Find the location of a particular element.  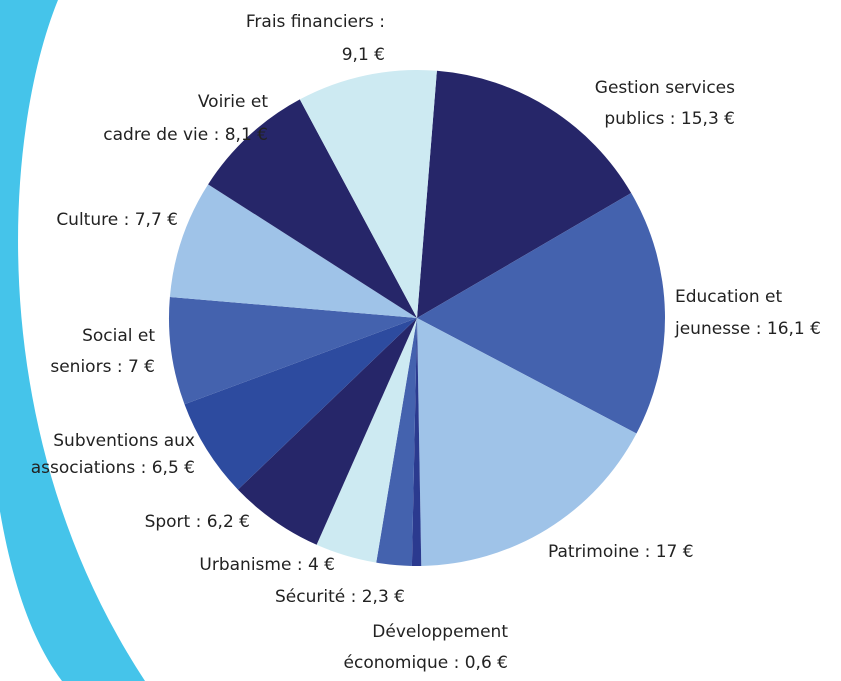

slice-label: cadre de vie : 8,1 € is located at coordinates (185, 135).